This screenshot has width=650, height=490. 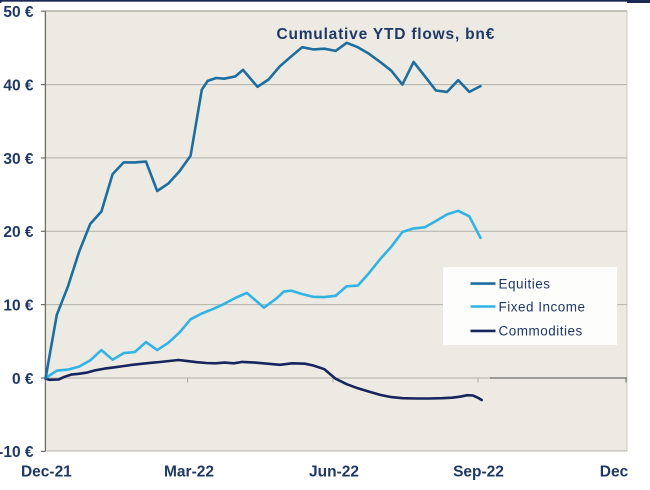 I want to click on svg-text: 50 €, so click(x=18, y=12).